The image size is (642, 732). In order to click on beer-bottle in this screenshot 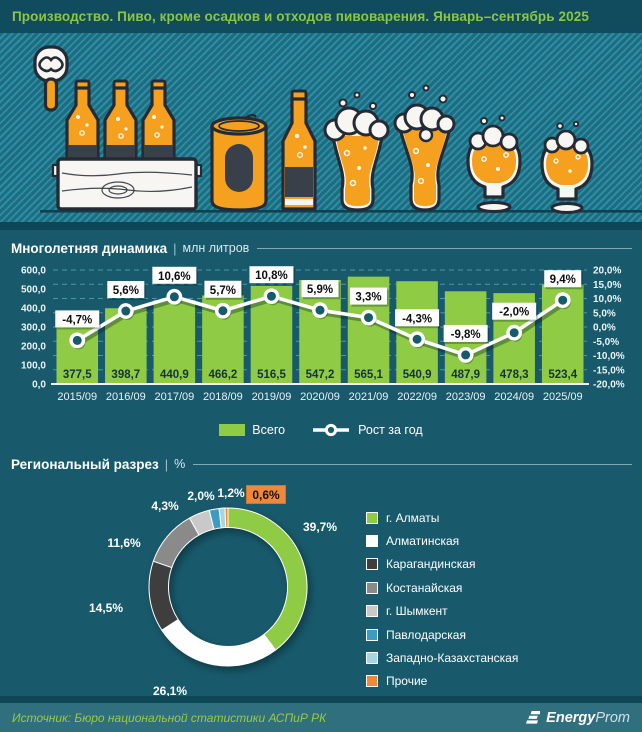, I will do `click(299, 150)`.